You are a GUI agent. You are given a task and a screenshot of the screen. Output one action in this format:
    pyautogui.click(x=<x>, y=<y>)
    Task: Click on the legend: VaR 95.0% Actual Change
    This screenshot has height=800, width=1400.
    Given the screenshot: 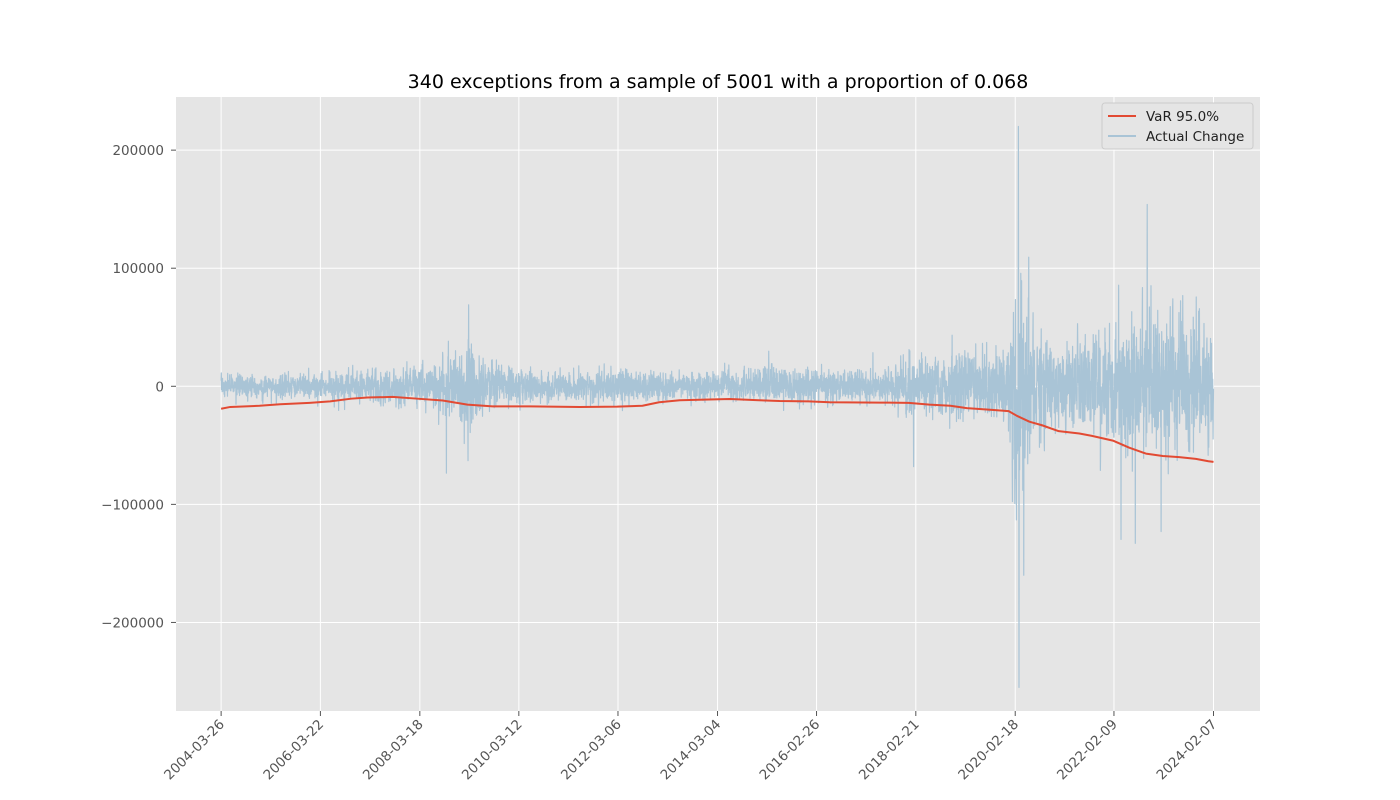 What is the action you would take?
    pyautogui.click(x=1177, y=126)
    